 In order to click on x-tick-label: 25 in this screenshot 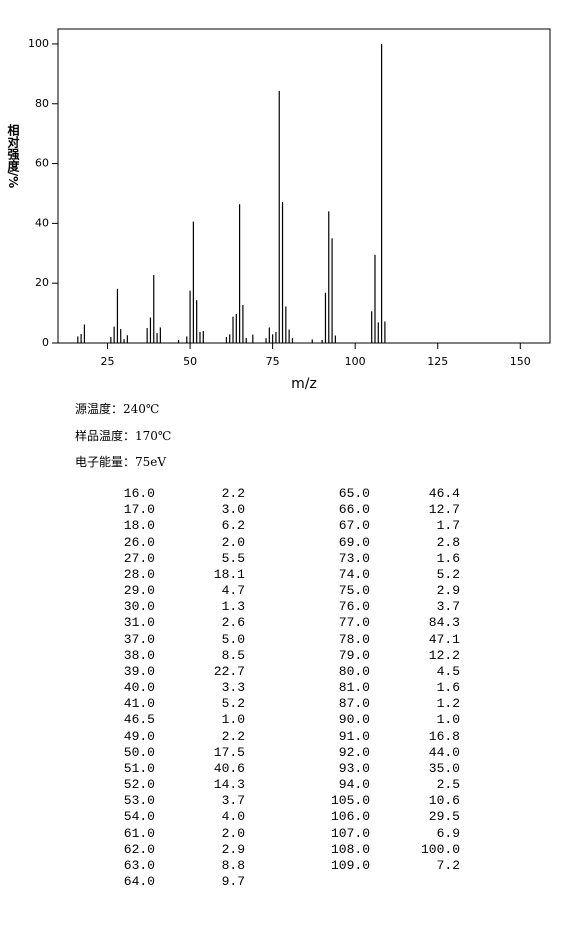, I will do `click(108, 361)`.